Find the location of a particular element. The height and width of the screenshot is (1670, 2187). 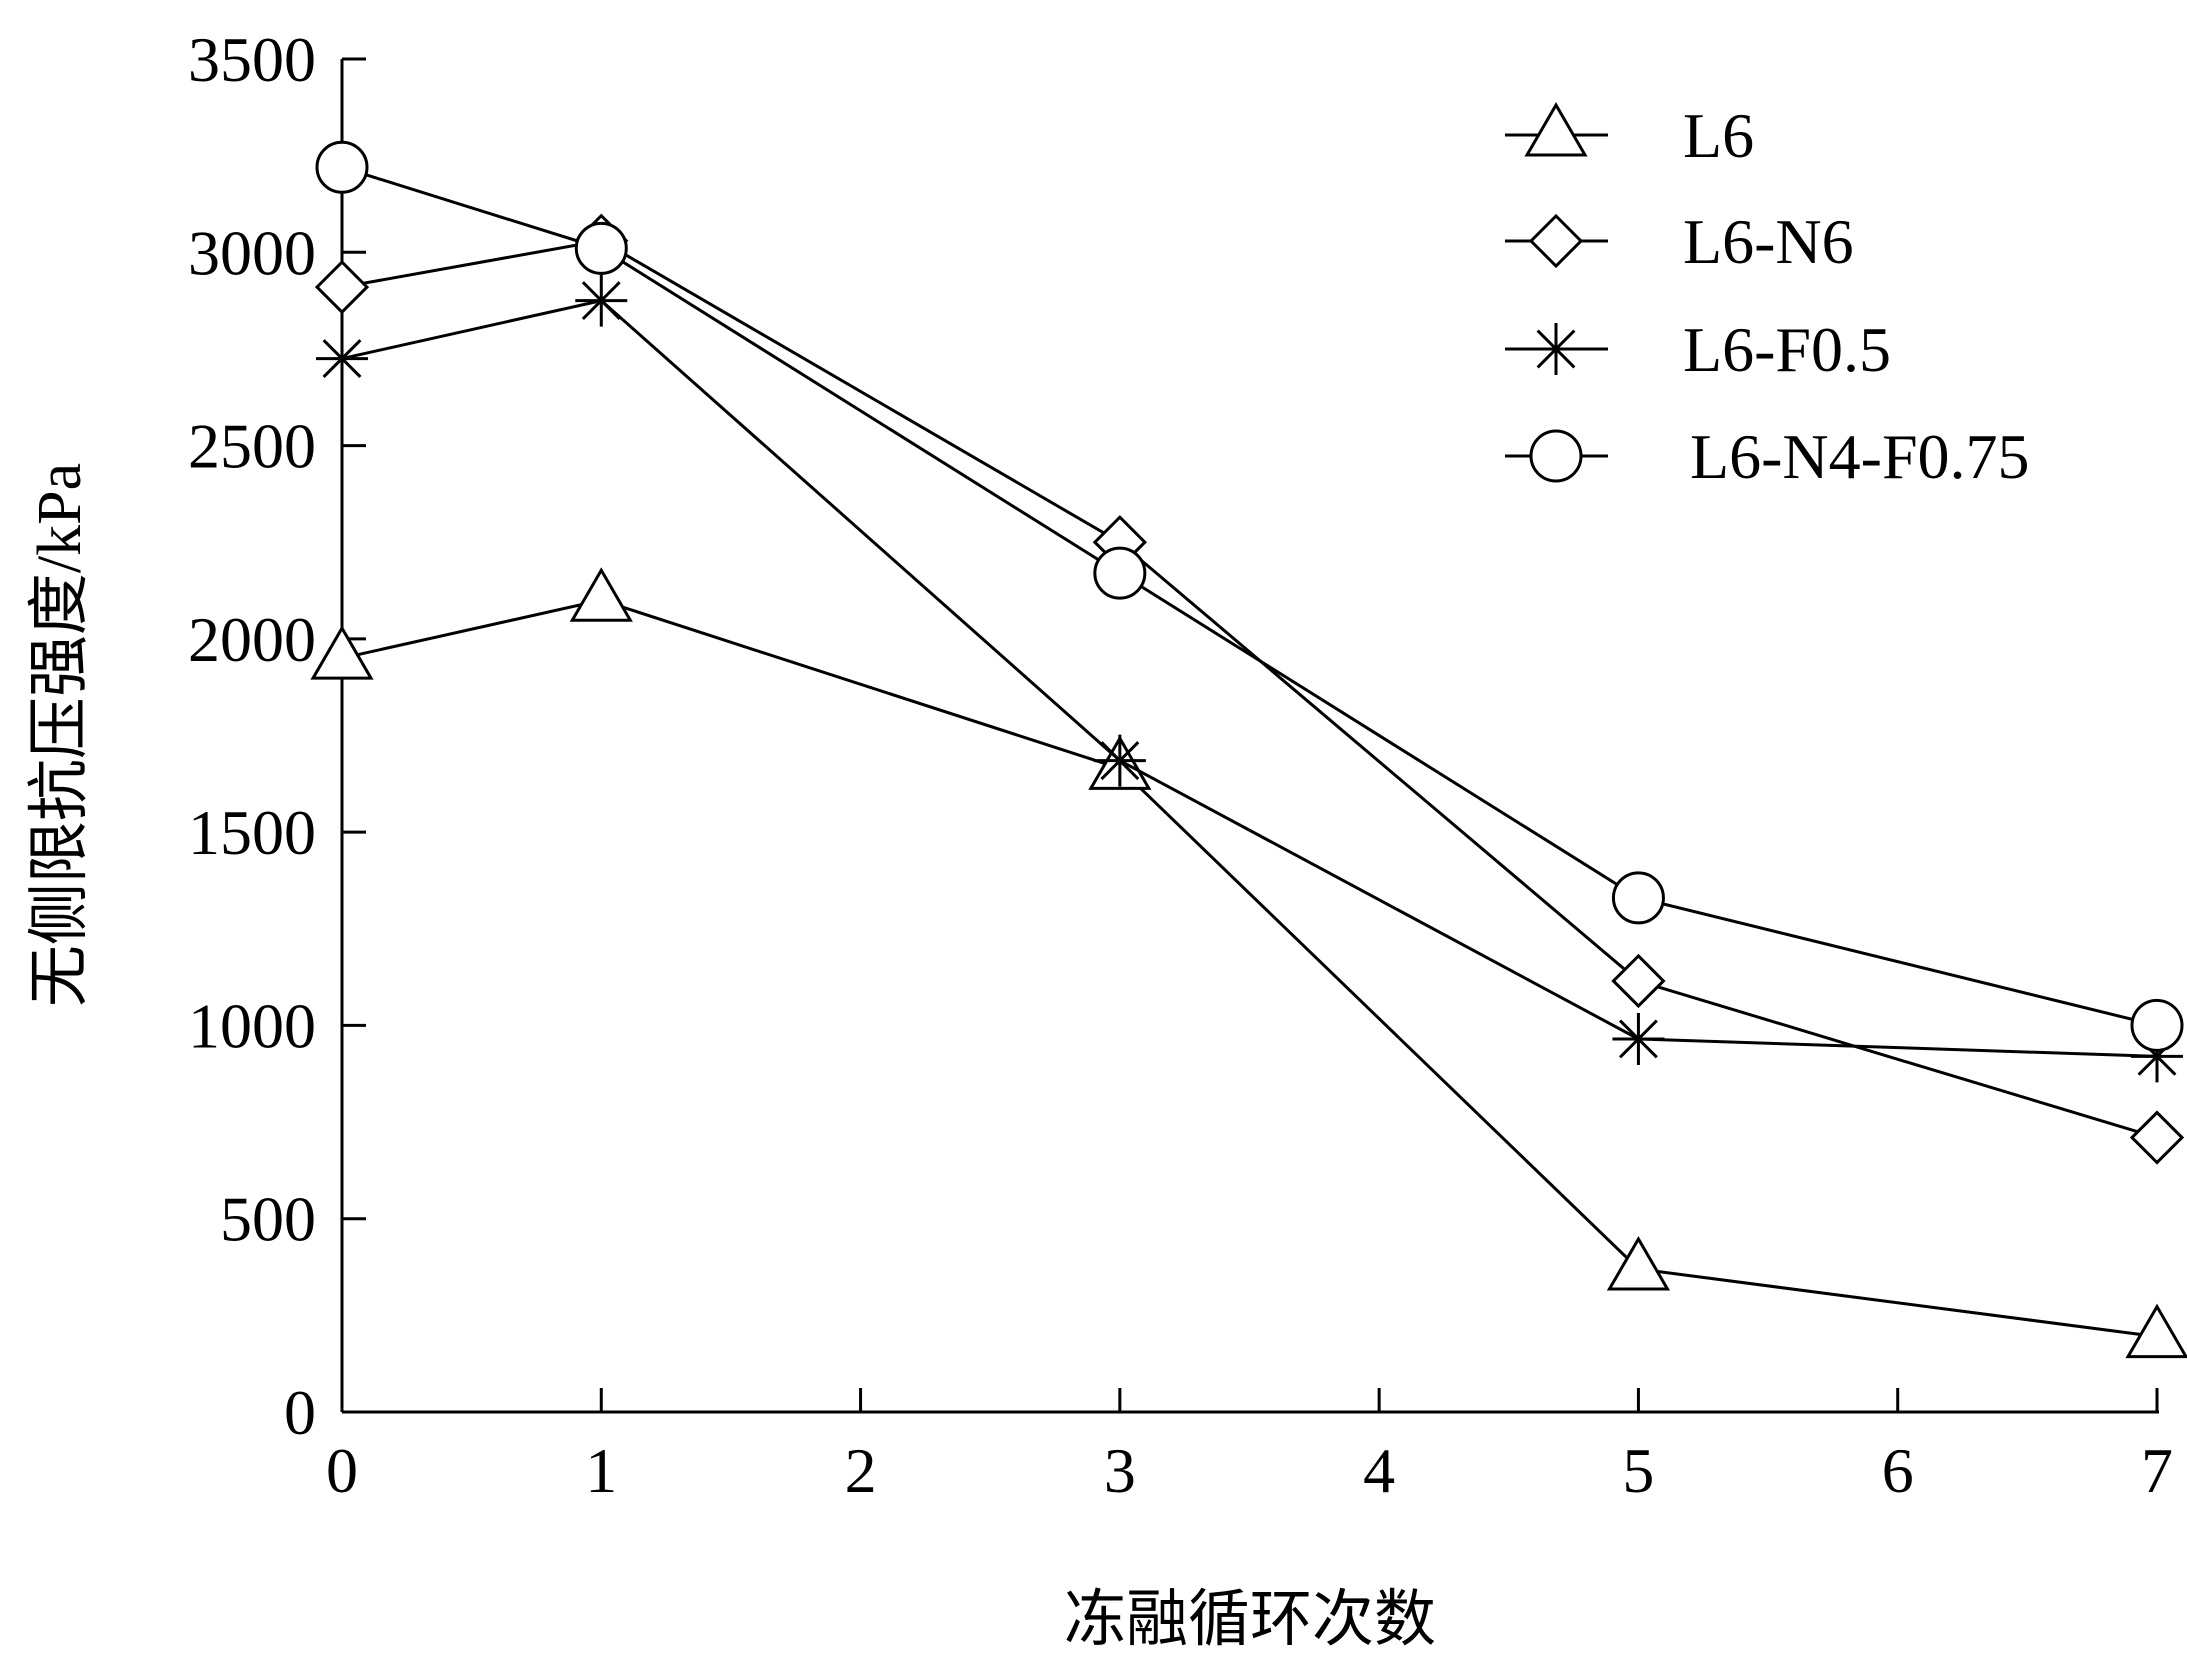

y-tick-label: 2500 is located at coordinates (252, 446).